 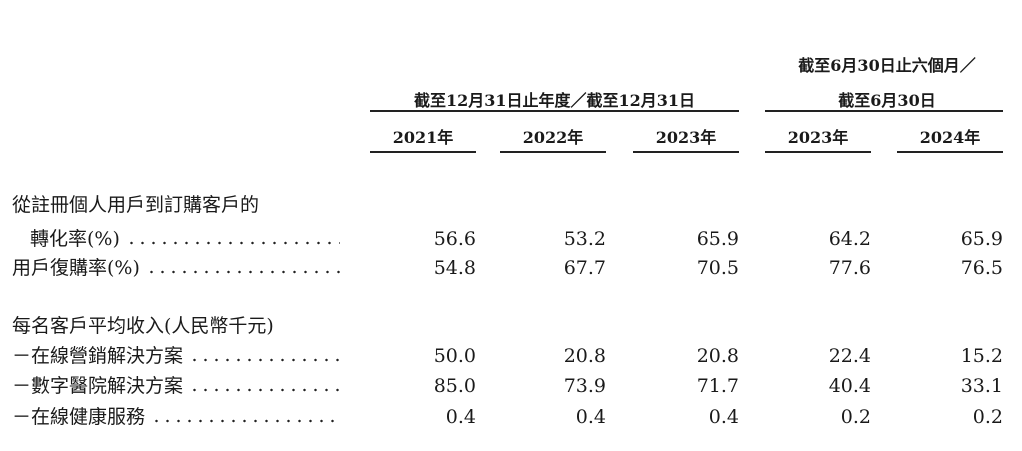 What do you see at coordinates (553, 137) in the screenshot?
I see `column-header: 2022年` at bounding box center [553, 137].